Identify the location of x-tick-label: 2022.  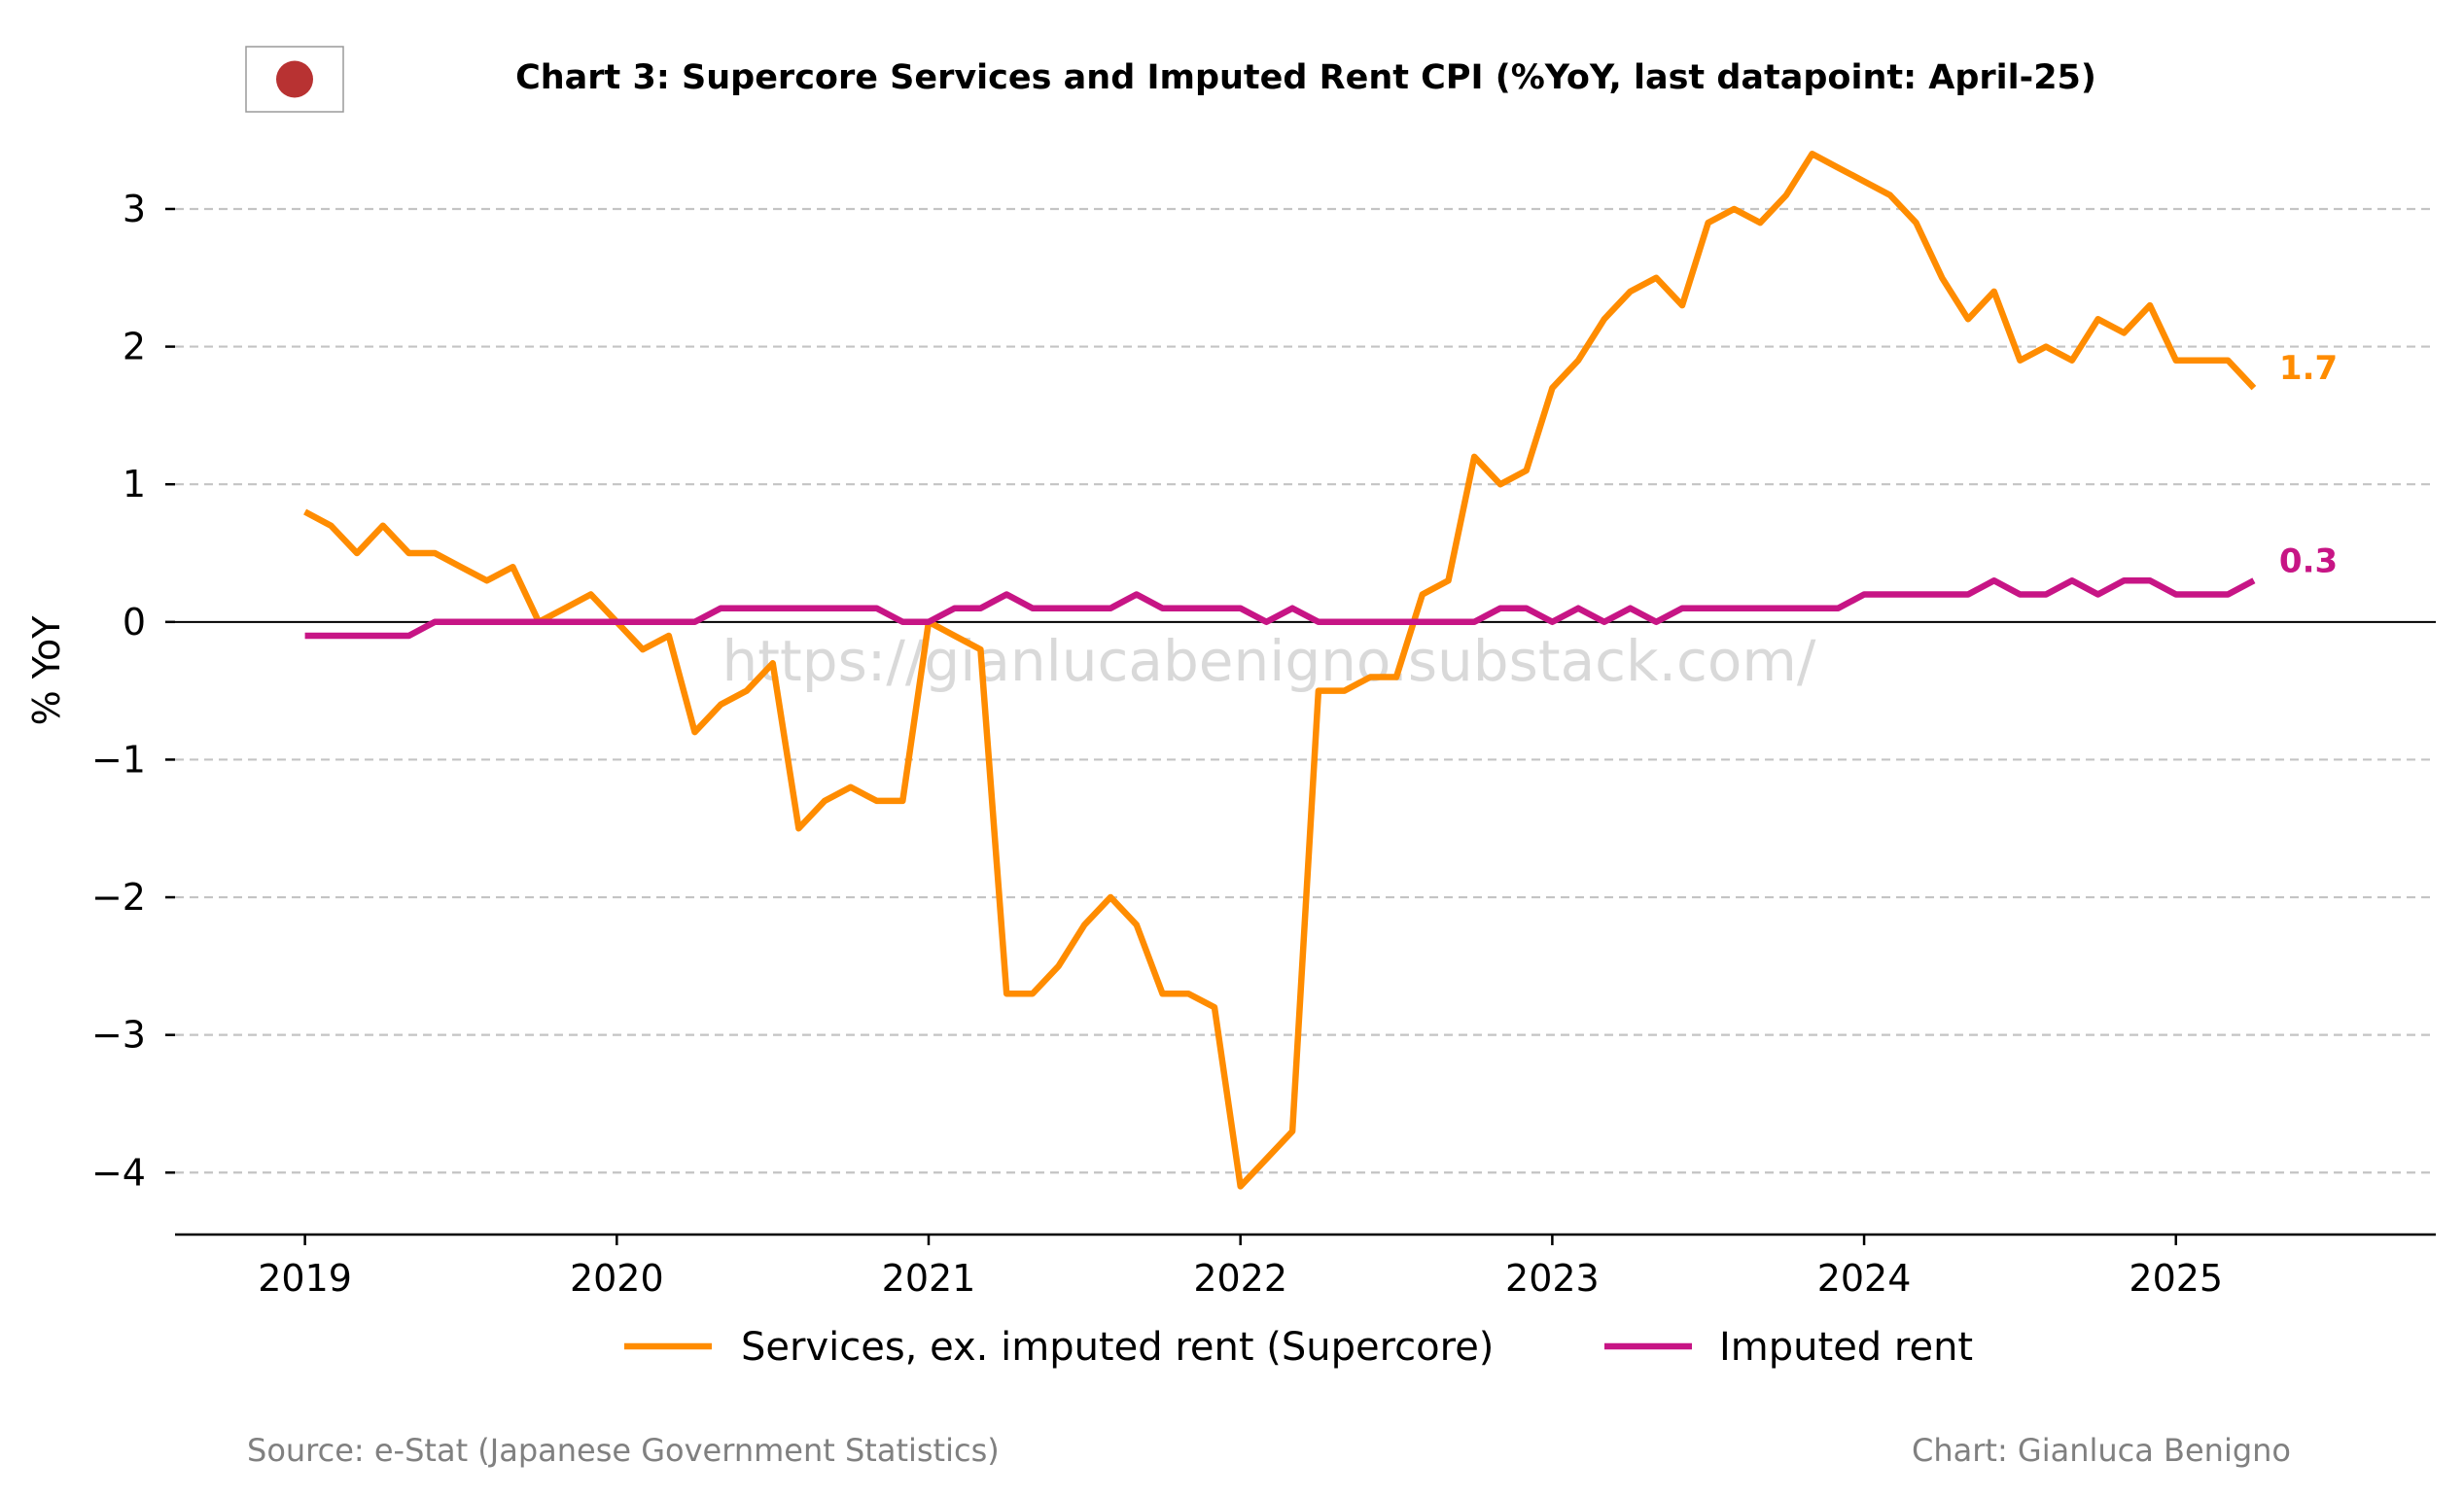
(1240, 1278).